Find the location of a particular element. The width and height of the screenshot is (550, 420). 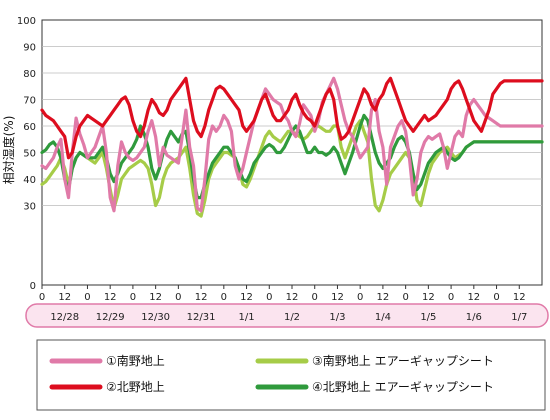

y-tick-label: 90 is located at coordinates (29, 48).